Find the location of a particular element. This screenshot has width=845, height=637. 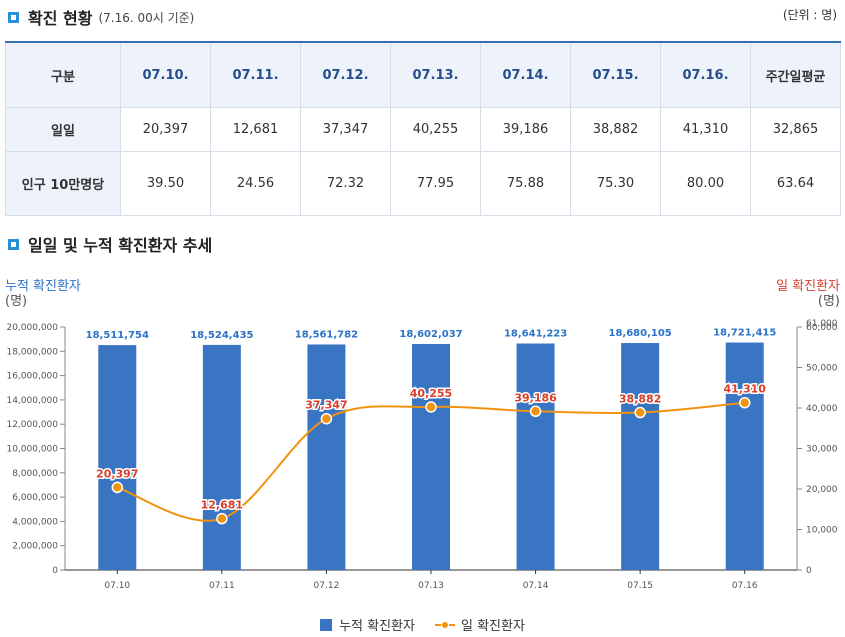

section-title: 일일 및 누적 확진환자 추세 is located at coordinates (120, 245).